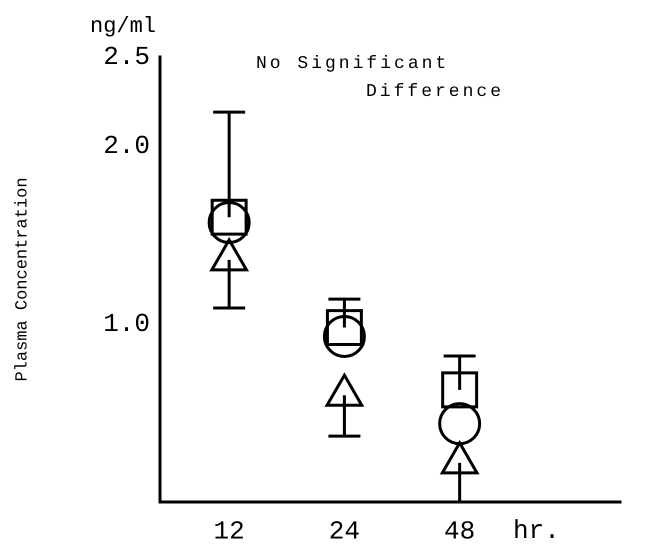 This screenshot has height=555, width=651. I want to click on y-tick-label: 2.5, so click(126, 57).